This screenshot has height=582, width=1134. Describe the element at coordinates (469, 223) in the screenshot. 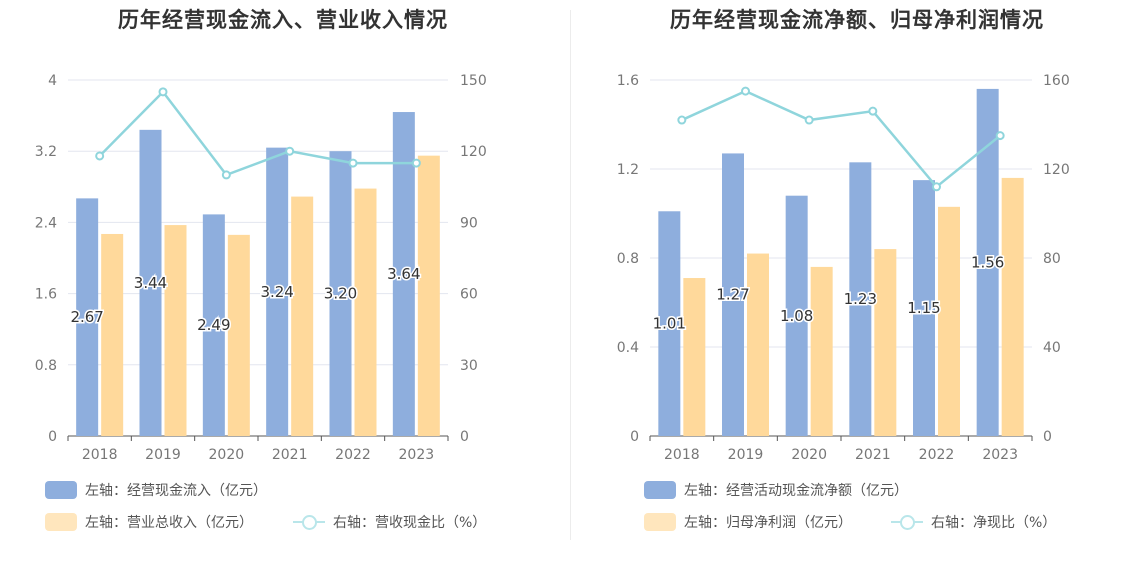

I see `right-axis-tick-label: 90` at that location.